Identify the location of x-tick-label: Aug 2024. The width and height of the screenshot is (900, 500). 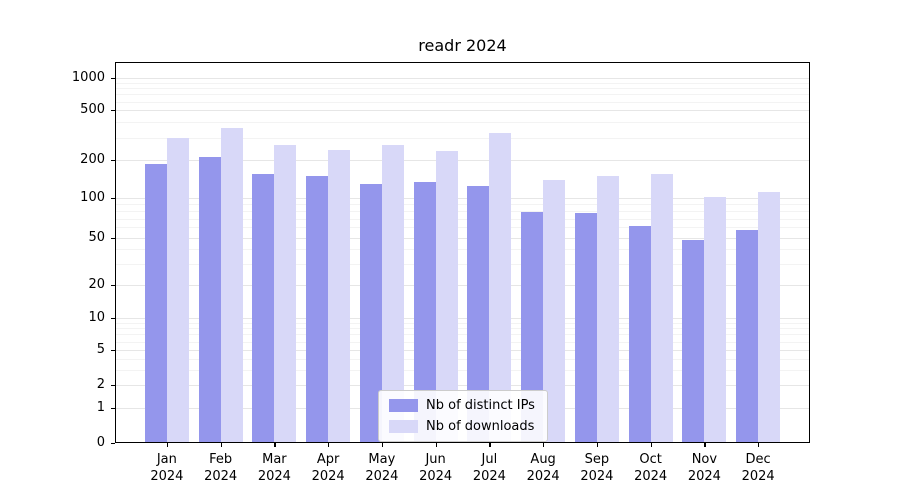
(543, 468).